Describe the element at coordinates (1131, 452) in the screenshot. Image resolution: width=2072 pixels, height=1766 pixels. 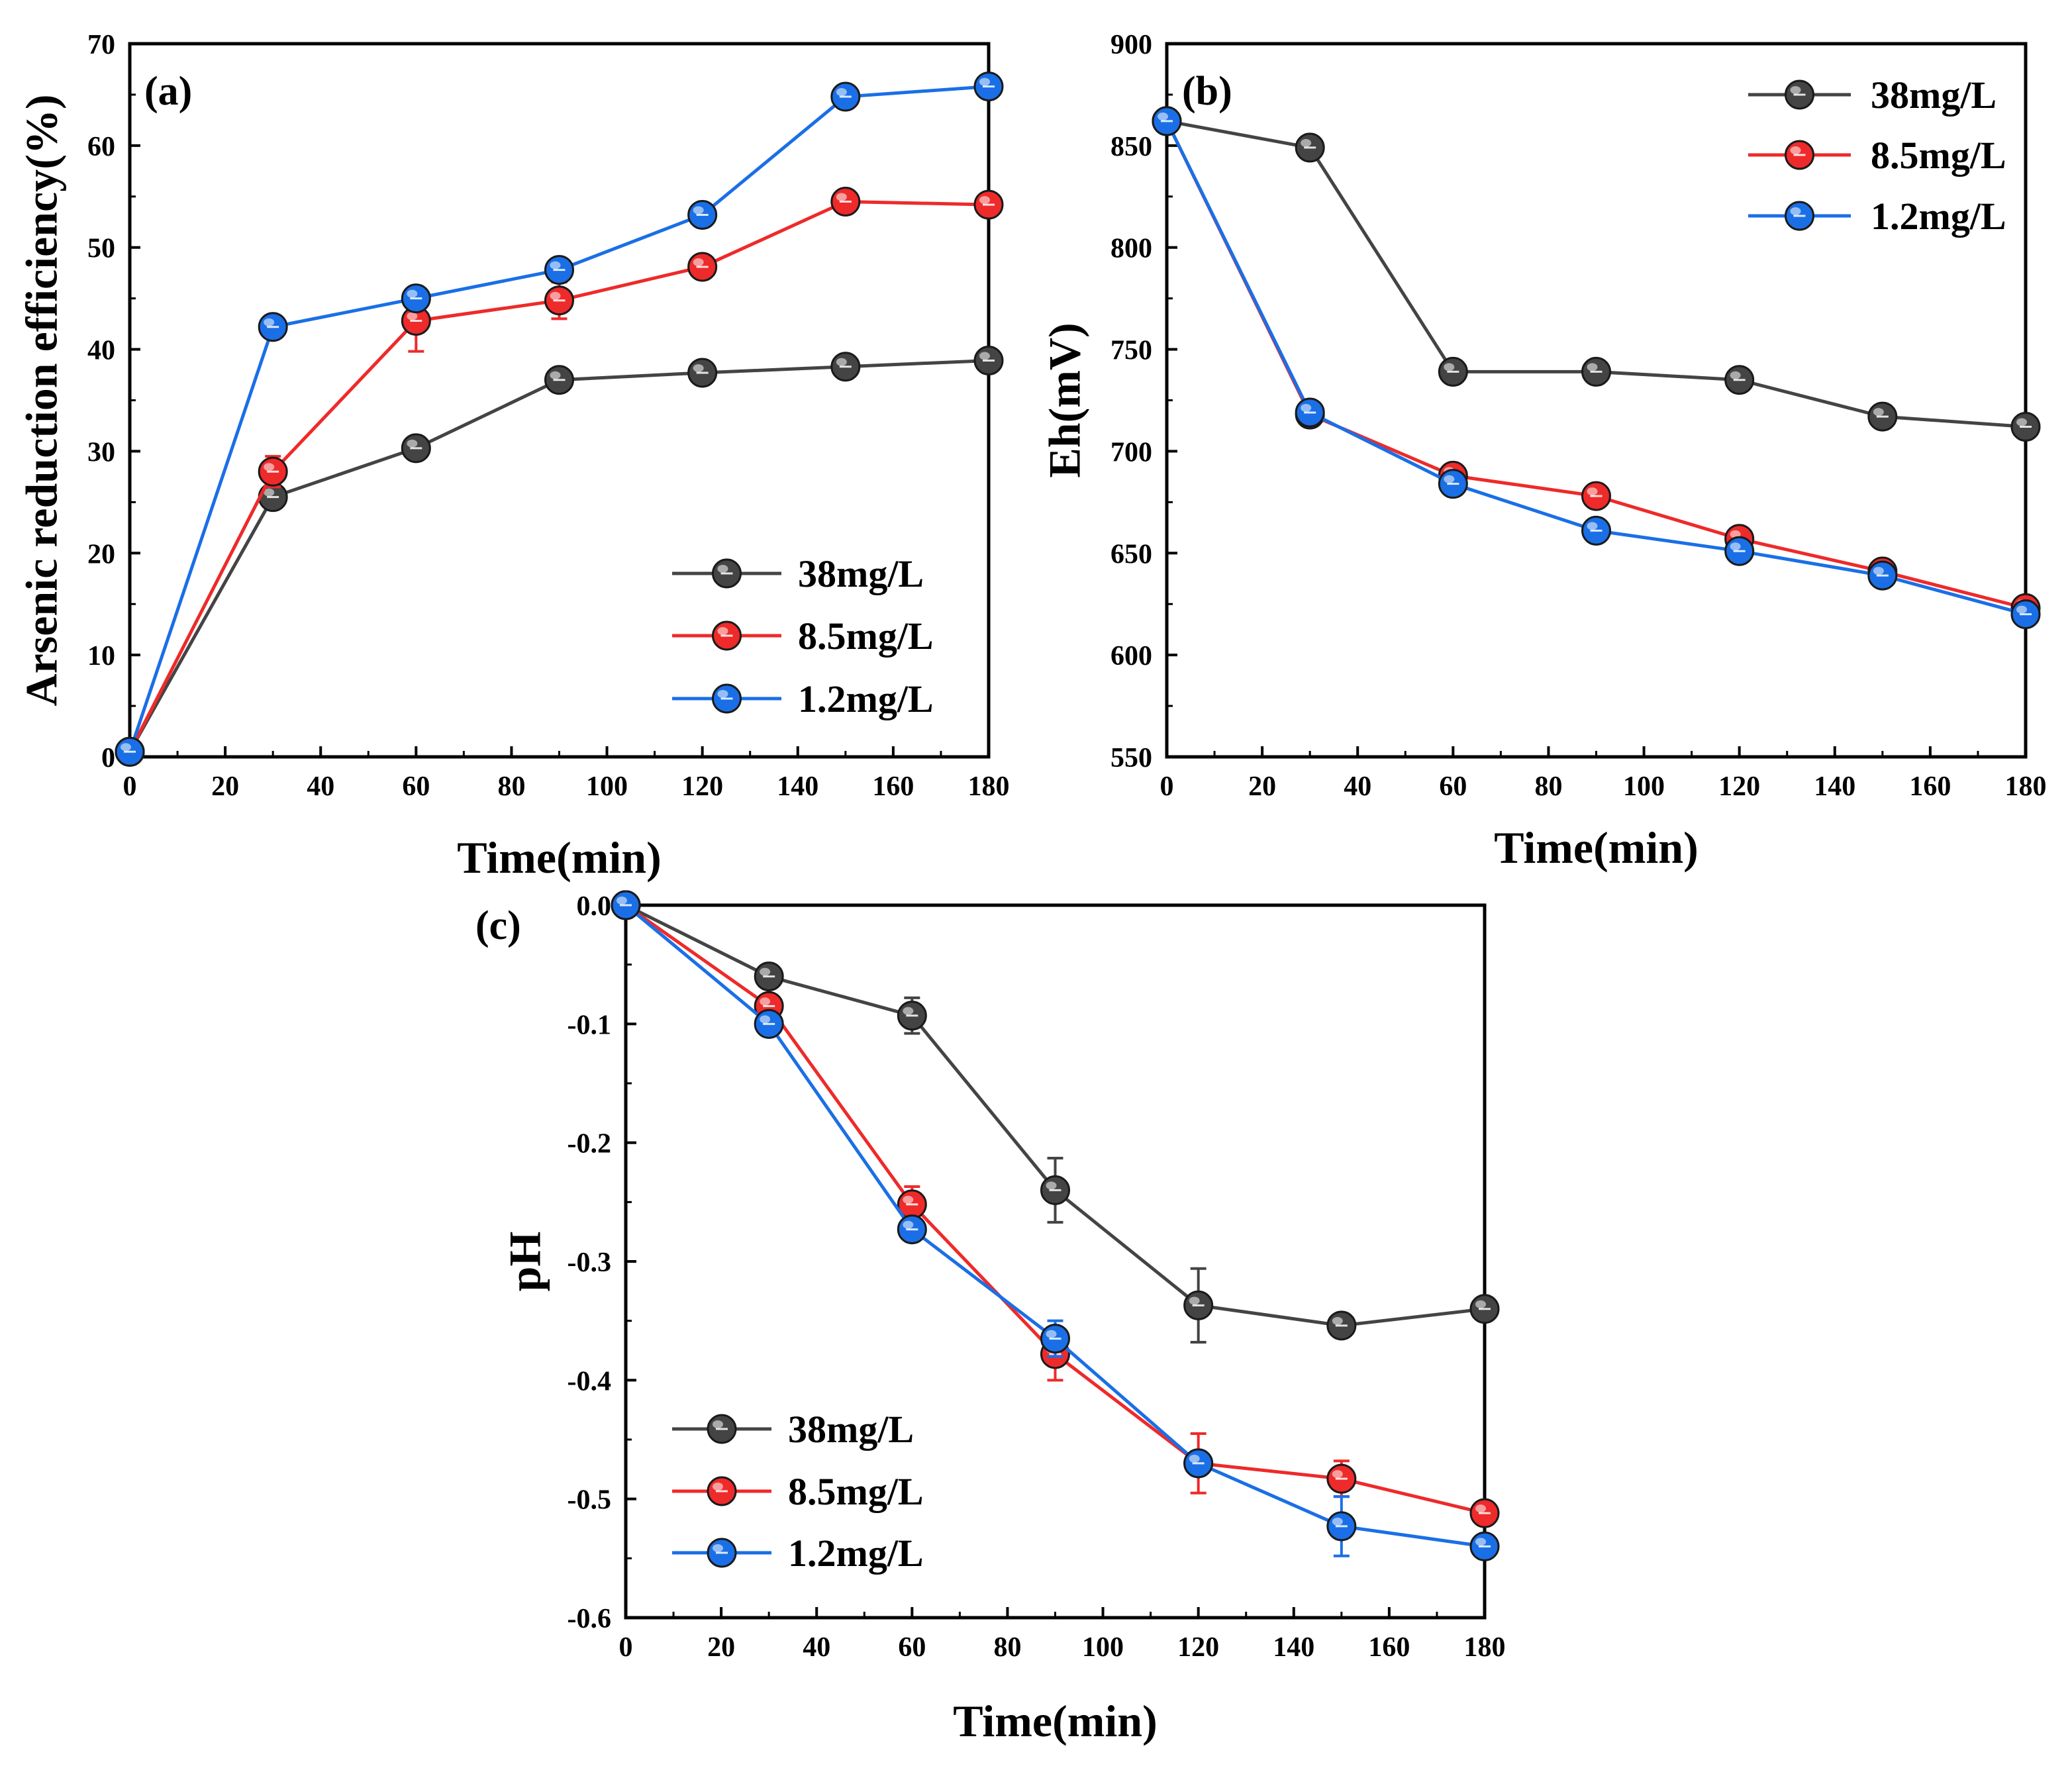
I see `y-tick-label: 700` at that location.